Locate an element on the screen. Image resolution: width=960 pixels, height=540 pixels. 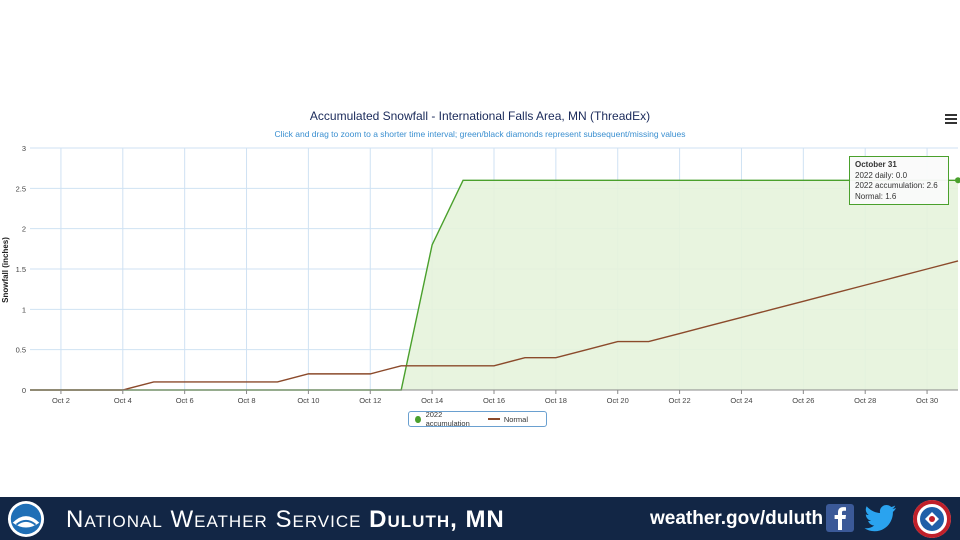
org-office: Duluth, MN is located at coordinates (437, 519).